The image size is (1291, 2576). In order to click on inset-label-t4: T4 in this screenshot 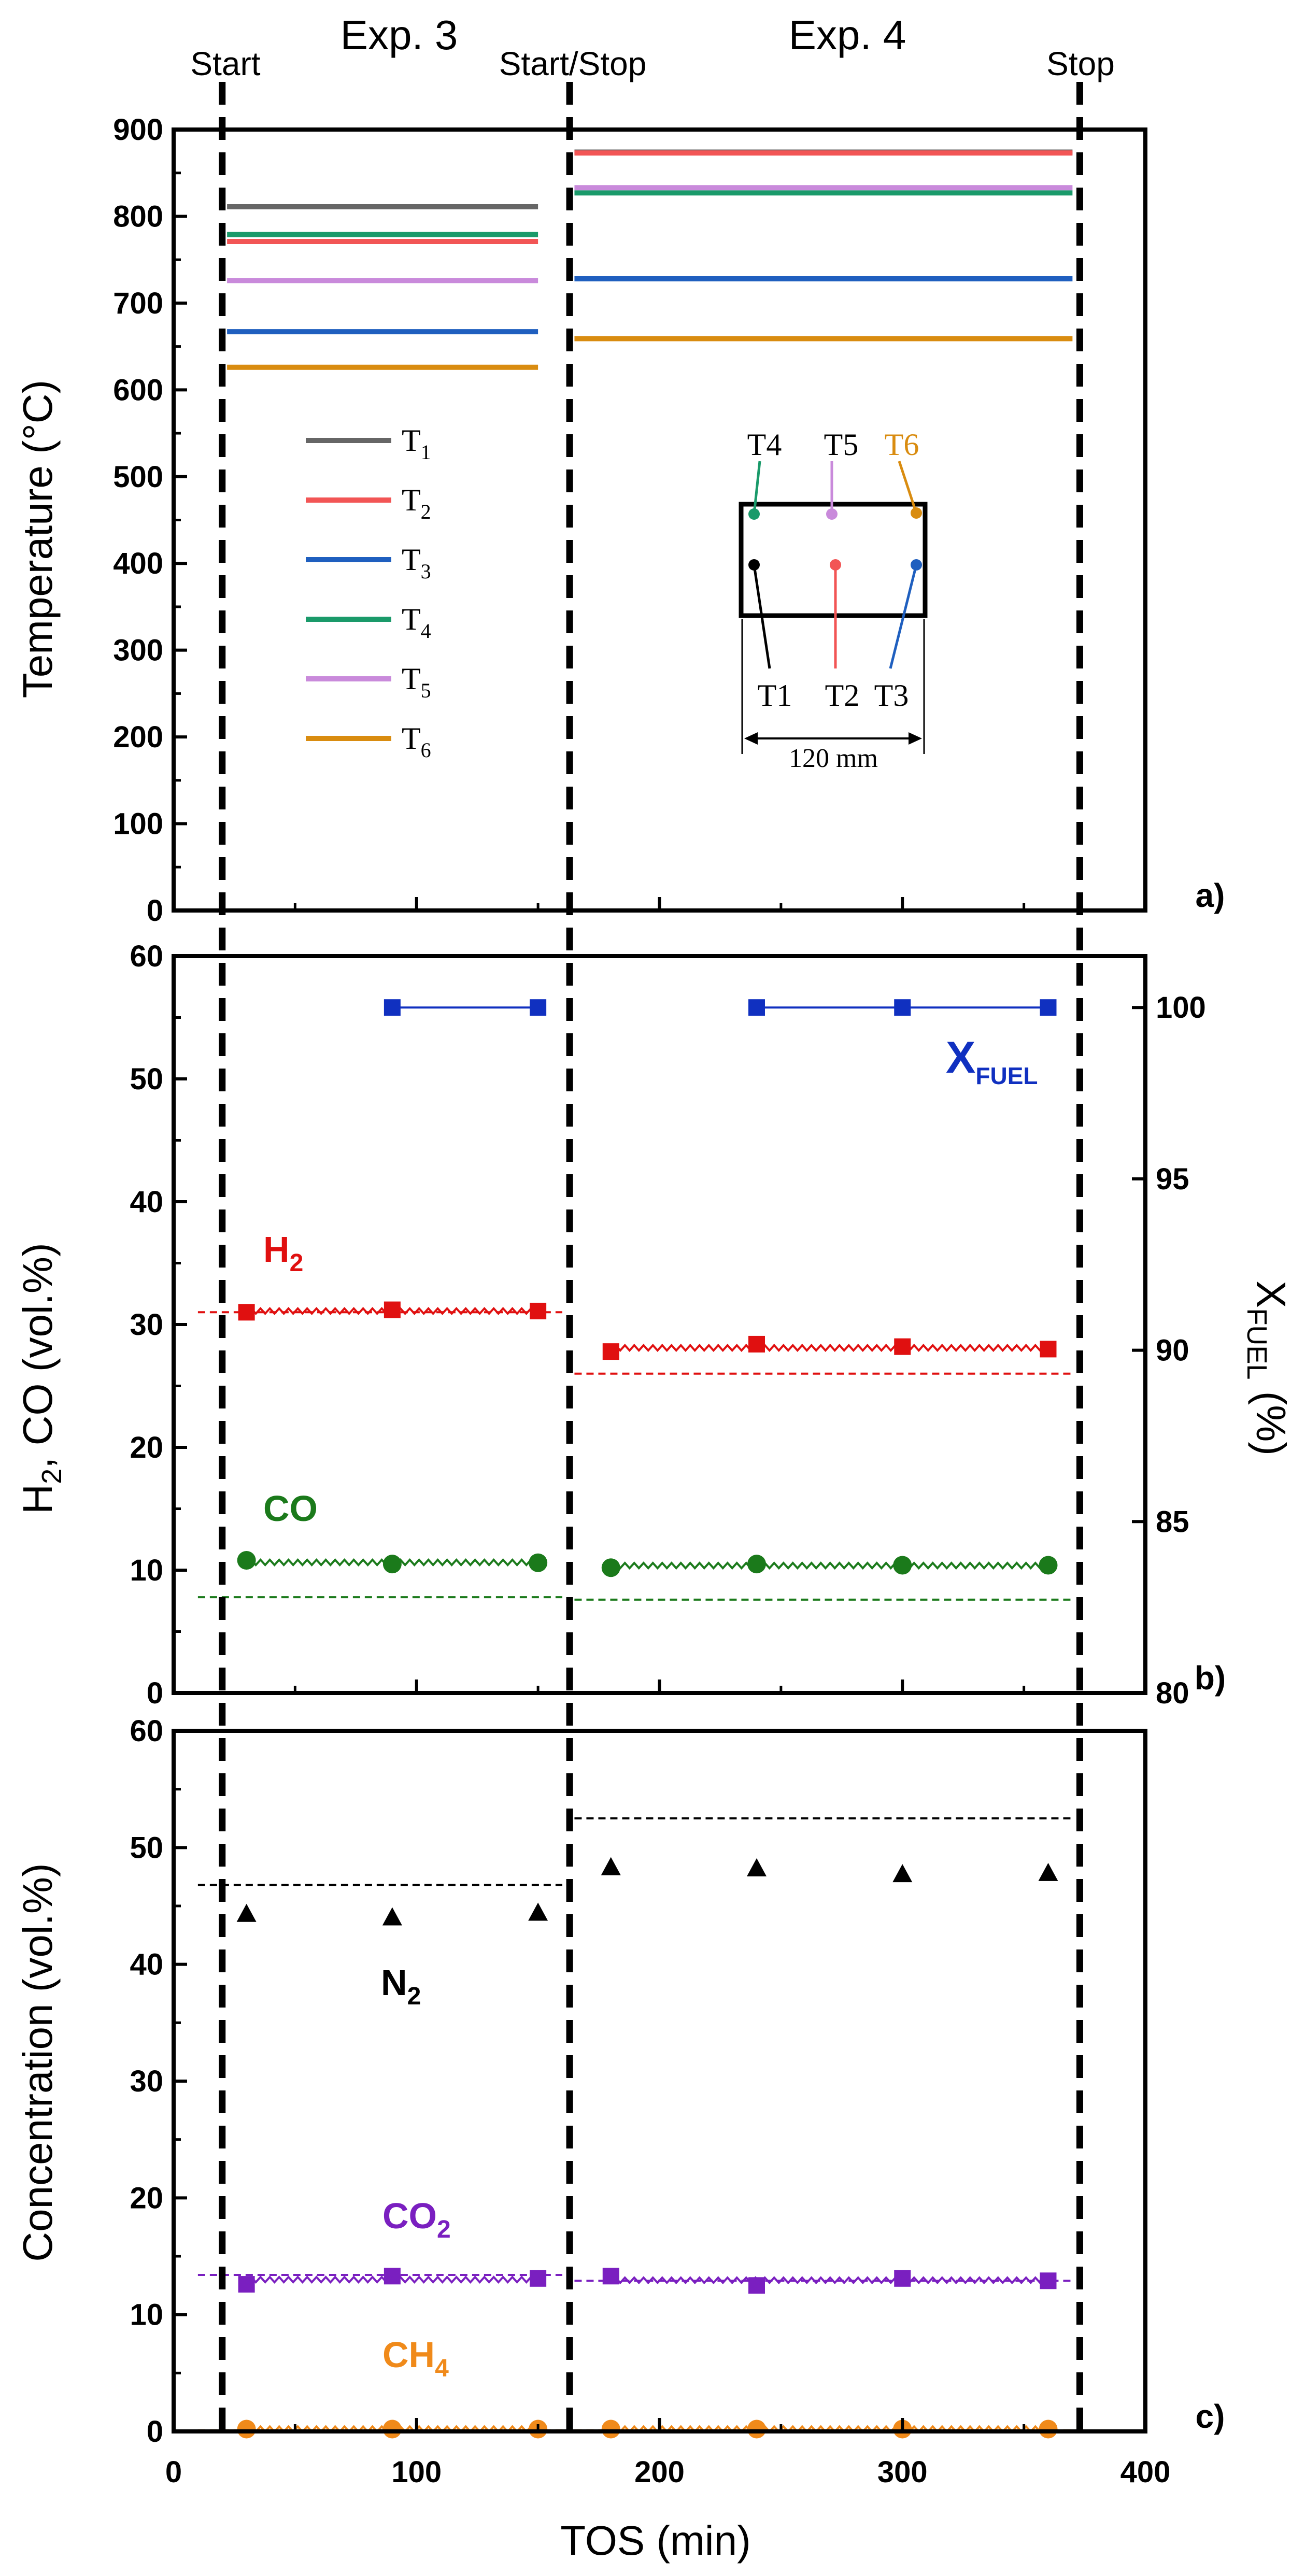, I will do `click(764, 445)`.